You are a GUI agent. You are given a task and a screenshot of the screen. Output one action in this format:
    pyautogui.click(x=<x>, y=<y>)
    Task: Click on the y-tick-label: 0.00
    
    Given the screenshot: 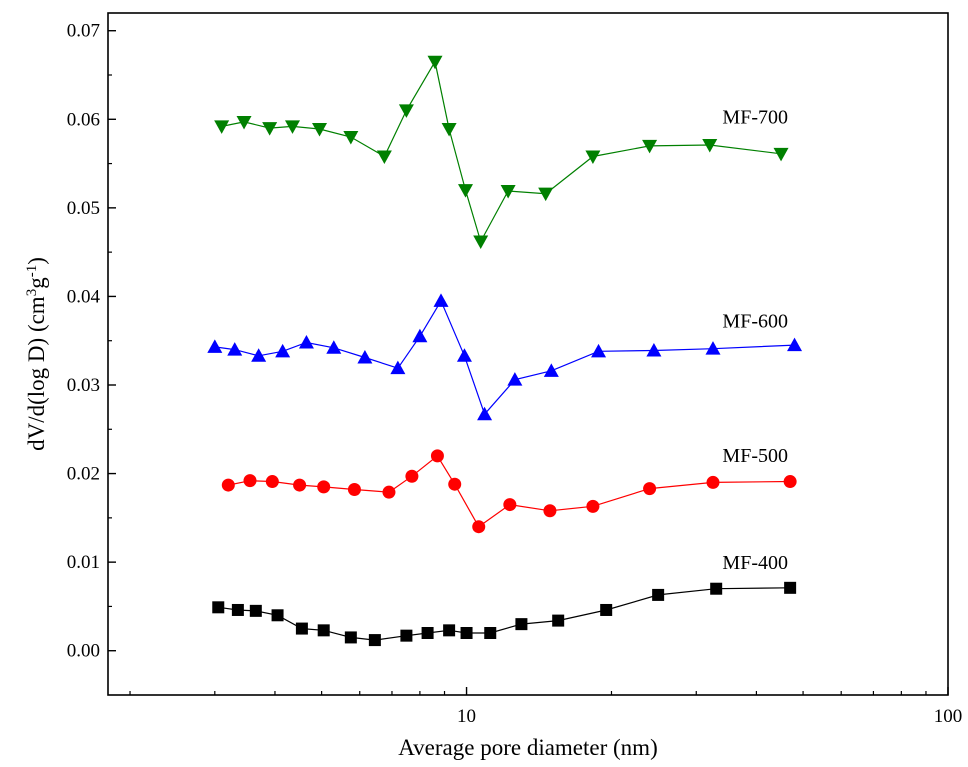 What is the action you would take?
    pyautogui.click(x=83, y=651)
    